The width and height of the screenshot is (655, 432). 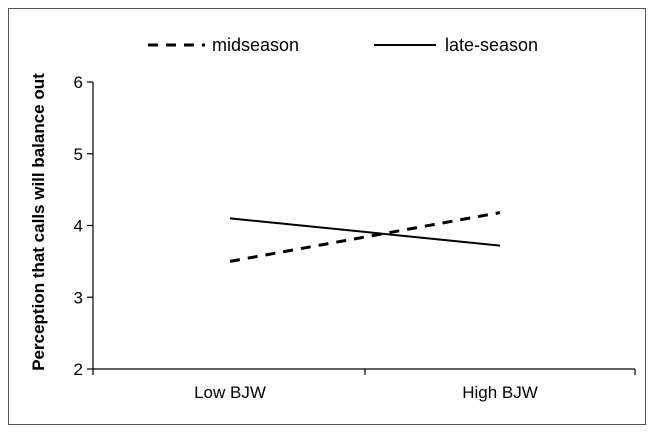 I want to click on legend-label-midseason: midseason, so click(x=255, y=45).